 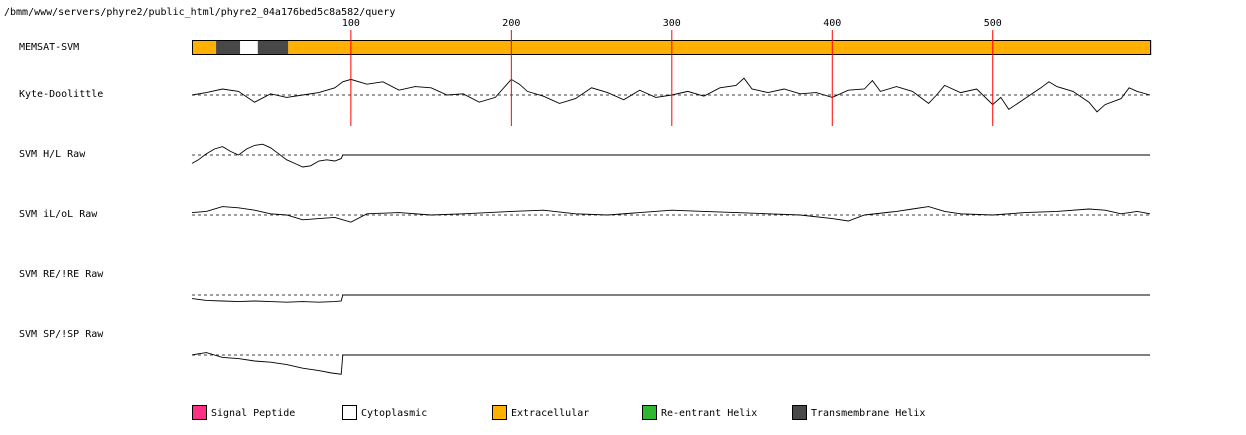 What do you see at coordinates (799, 412) in the screenshot?
I see `legend-swatch-transmembrane-helix` at bounding box center [799, 412].